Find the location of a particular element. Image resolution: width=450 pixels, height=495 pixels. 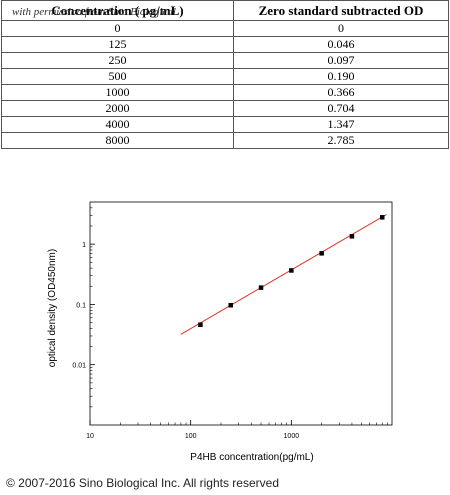

fit-line-group is located at coordinates (283, 274).